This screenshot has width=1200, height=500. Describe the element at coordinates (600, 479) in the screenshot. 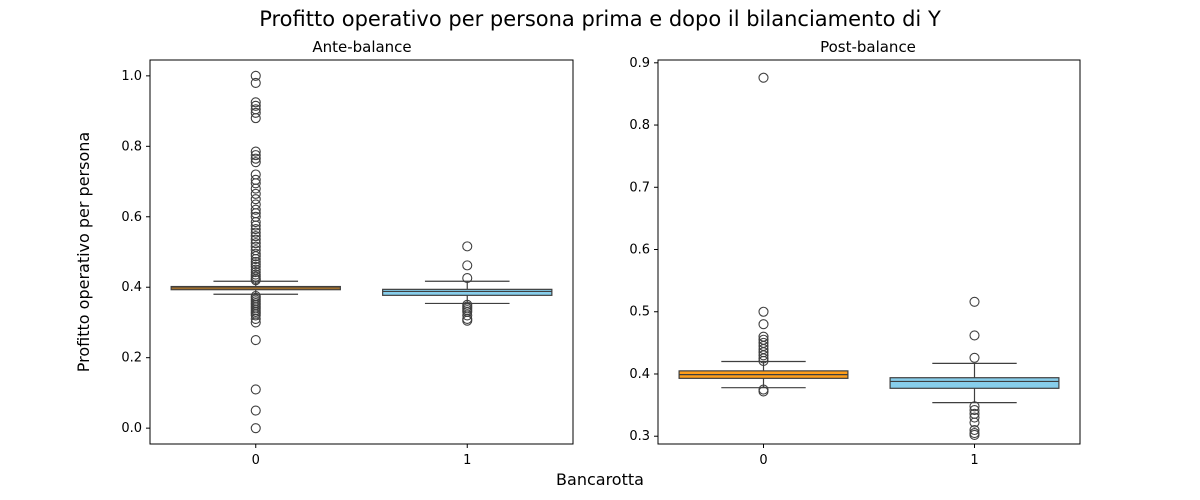

I see `figure-xlabel: Bancarotta` at that location.